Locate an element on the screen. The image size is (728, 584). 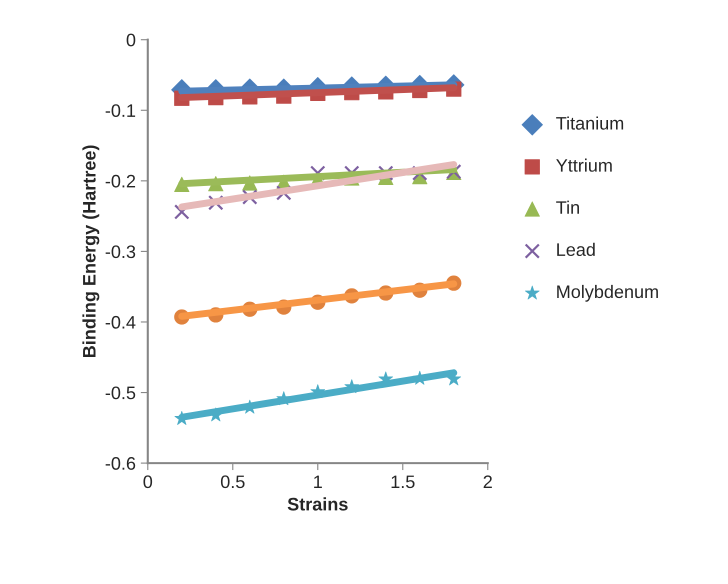
legend-label: Titanium is located at coordinates (590, 123).